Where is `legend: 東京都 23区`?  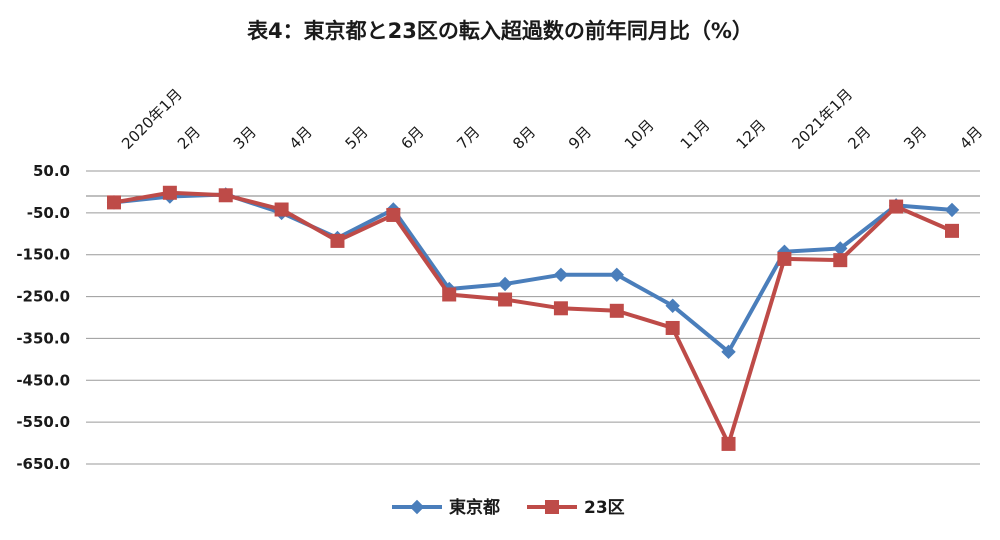 legend: 東京都 23区 is located at coordinates (508, 507).